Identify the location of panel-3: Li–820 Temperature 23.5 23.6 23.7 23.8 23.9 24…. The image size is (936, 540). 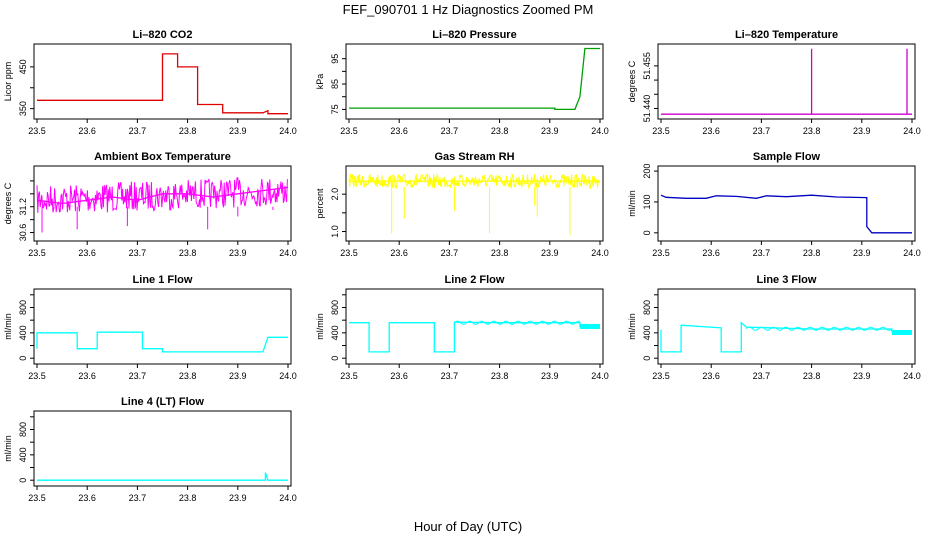
(774, 82).